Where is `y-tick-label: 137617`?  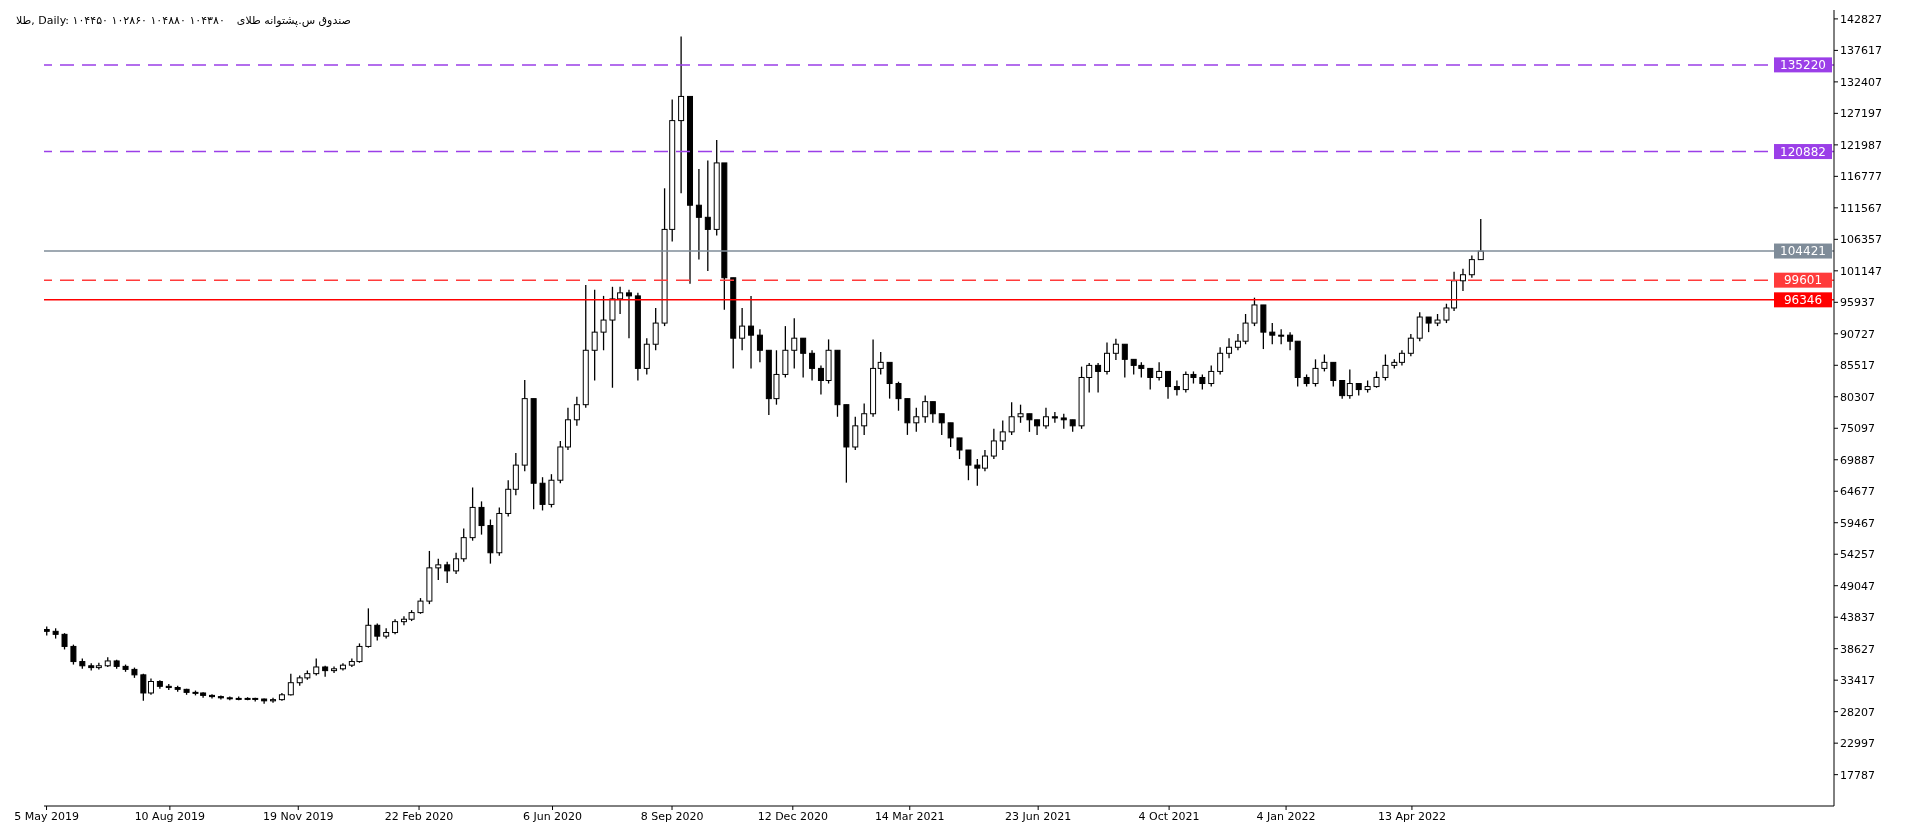 y-tick-label: 137617 is located at coordinates (1861, 51).